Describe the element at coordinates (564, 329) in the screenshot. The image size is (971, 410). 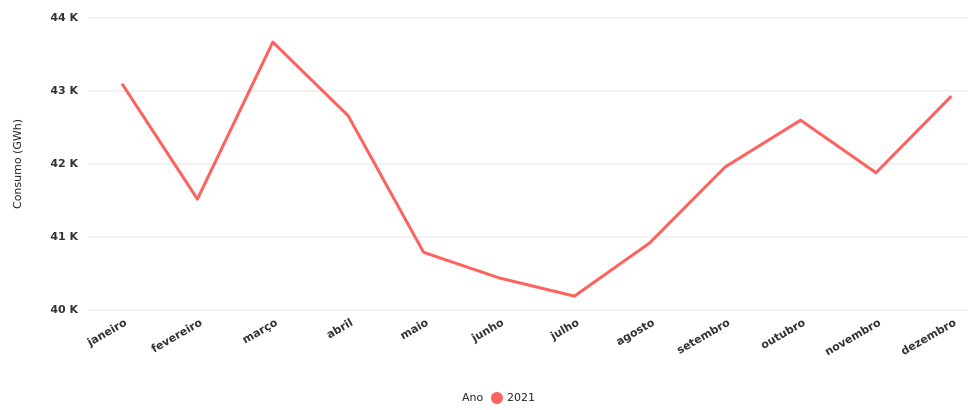
I see `x-tick-label: julho` at that location.